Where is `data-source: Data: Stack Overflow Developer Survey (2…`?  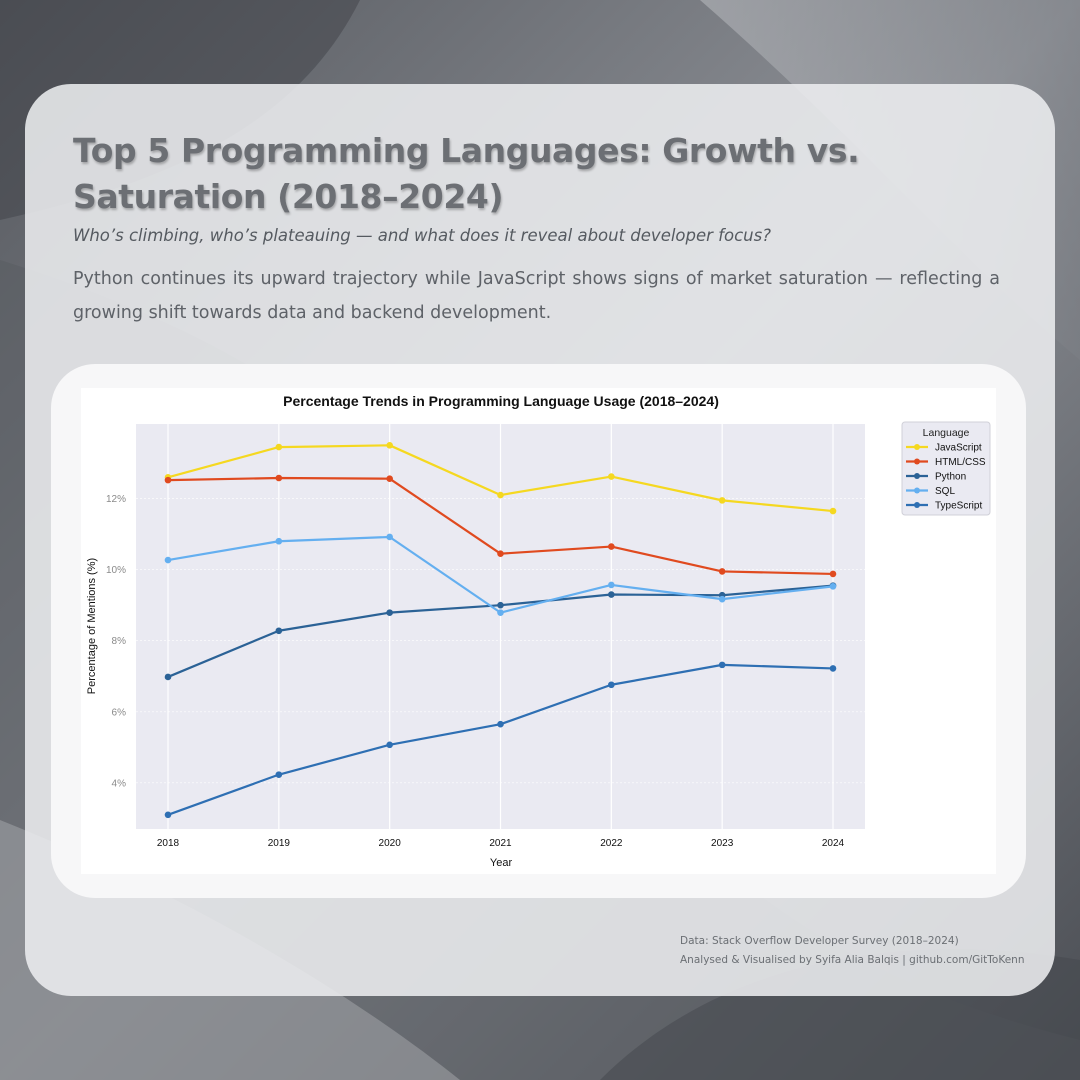
data-source: Data: Stack Overflow Developer Survey (2… is located at coordinates (819, 941).